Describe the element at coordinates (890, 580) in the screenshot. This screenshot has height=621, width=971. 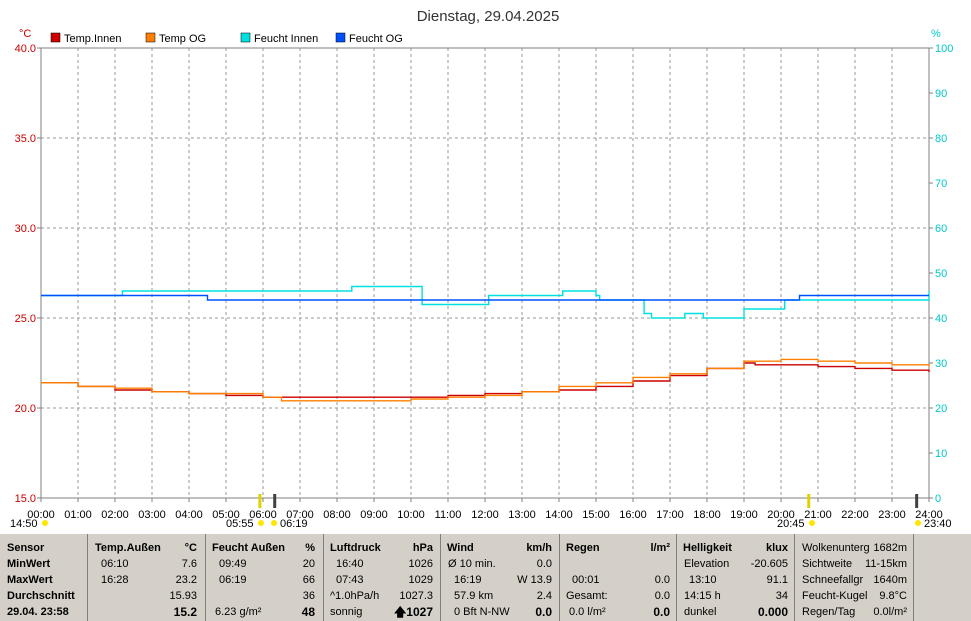
I see `snowline-value: 1640m` at that location.